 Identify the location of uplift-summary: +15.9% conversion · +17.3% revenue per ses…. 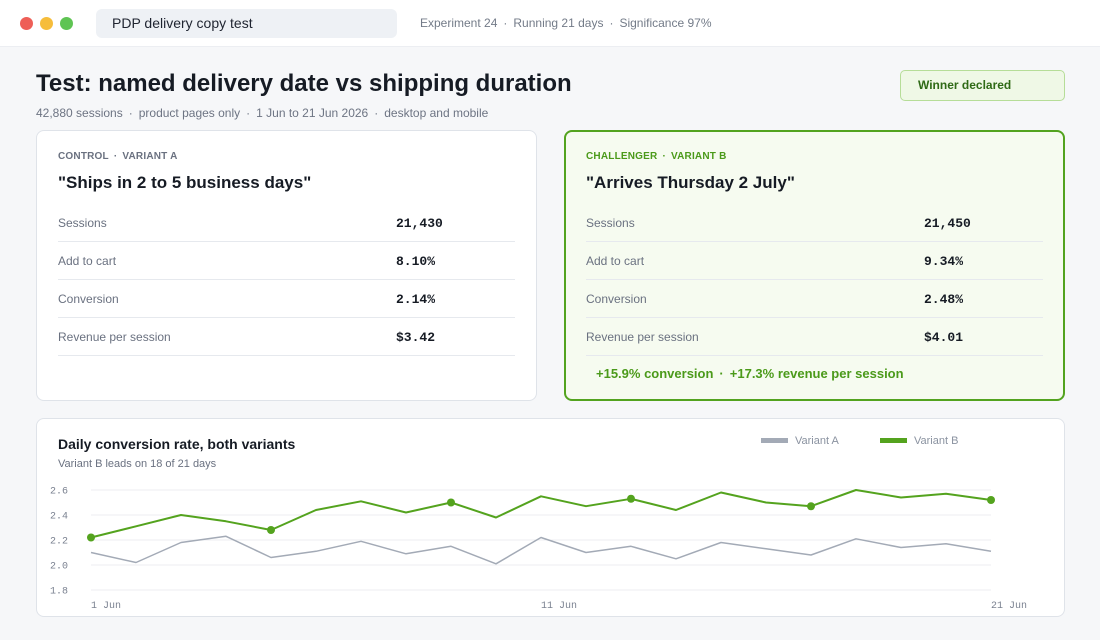
(750, 373).